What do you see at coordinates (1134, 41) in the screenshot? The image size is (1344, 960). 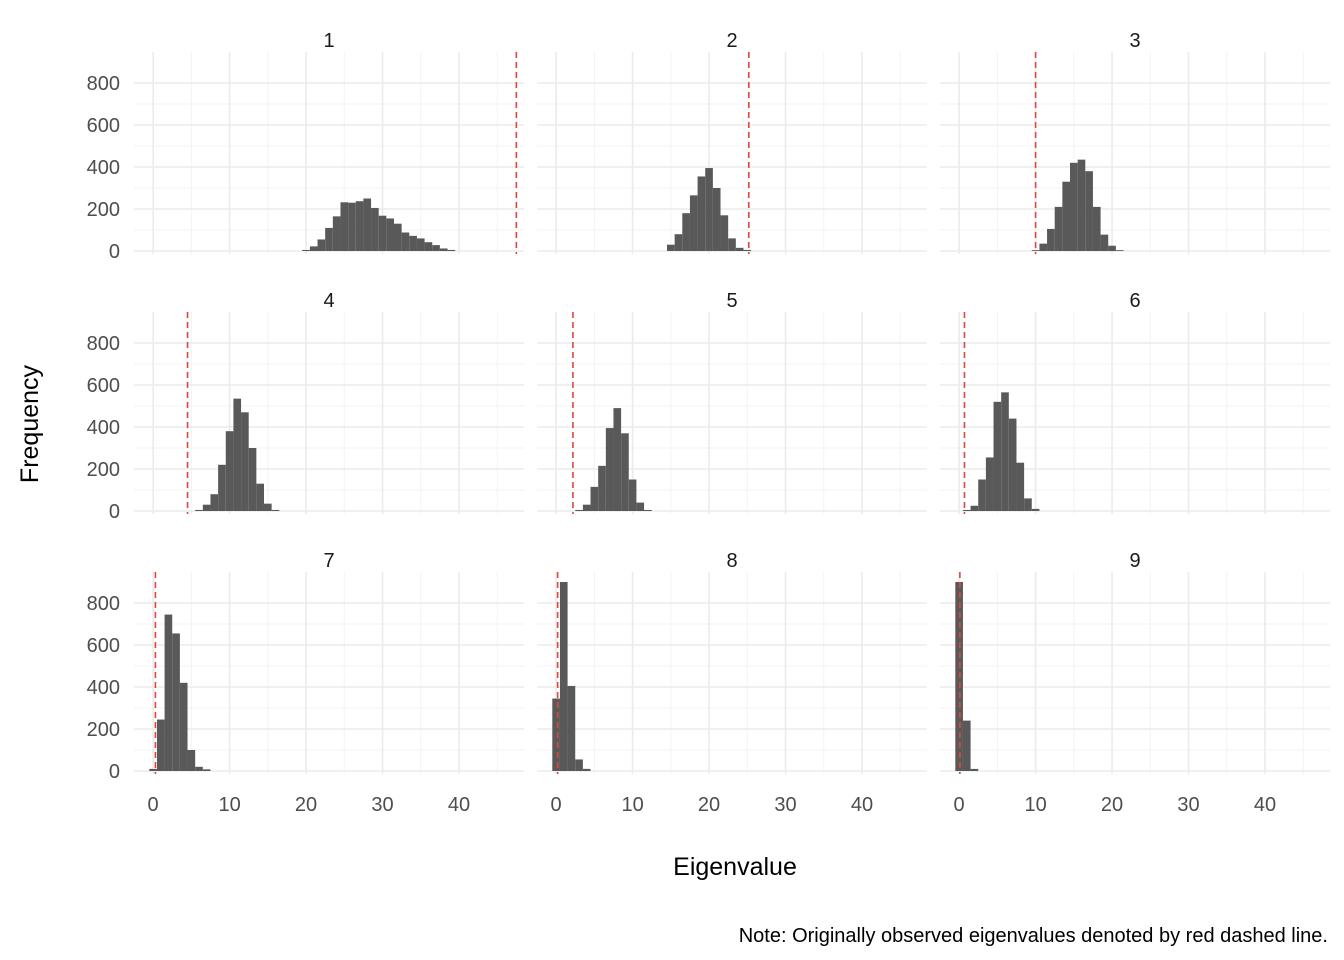 I see `facet-strip-label: 3` at bounding box center [1134, 41].